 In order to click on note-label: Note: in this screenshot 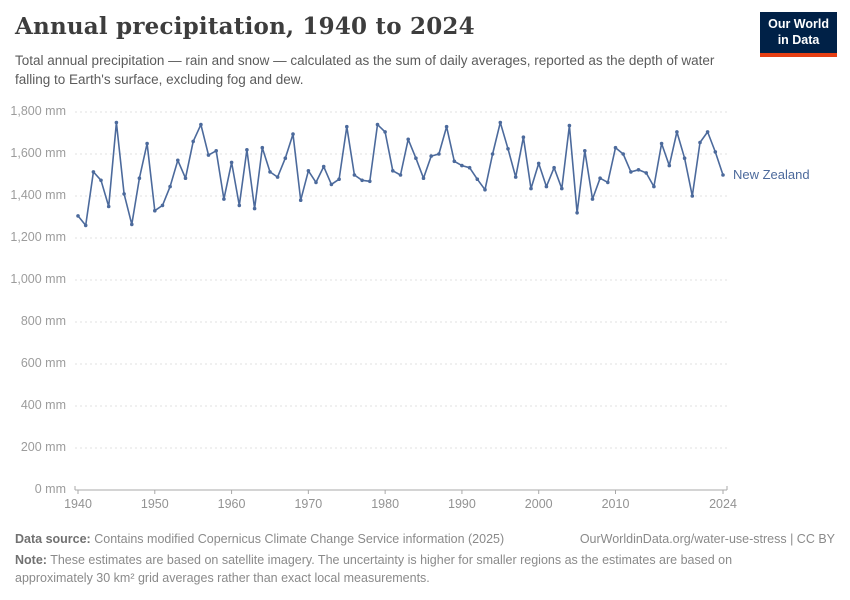, I will do `click(31, 560)`.